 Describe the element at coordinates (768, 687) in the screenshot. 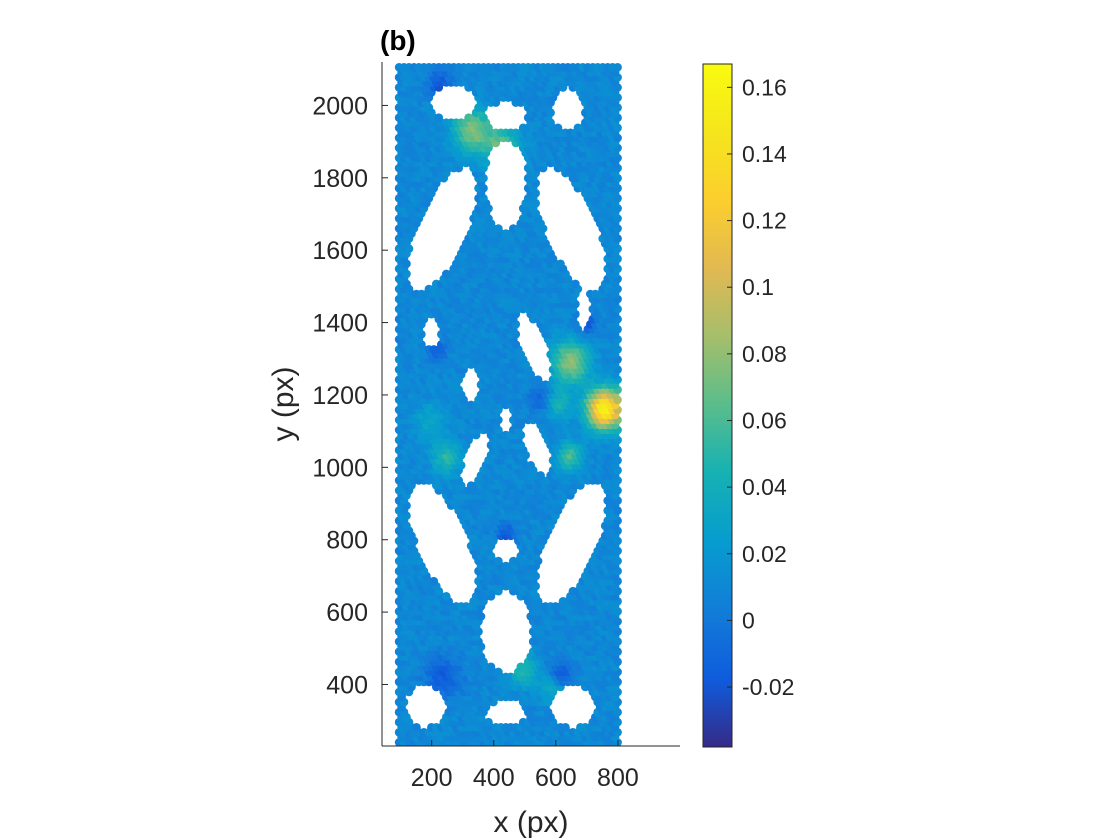

I see `colorbar-tick-label: -0.02` at that location.